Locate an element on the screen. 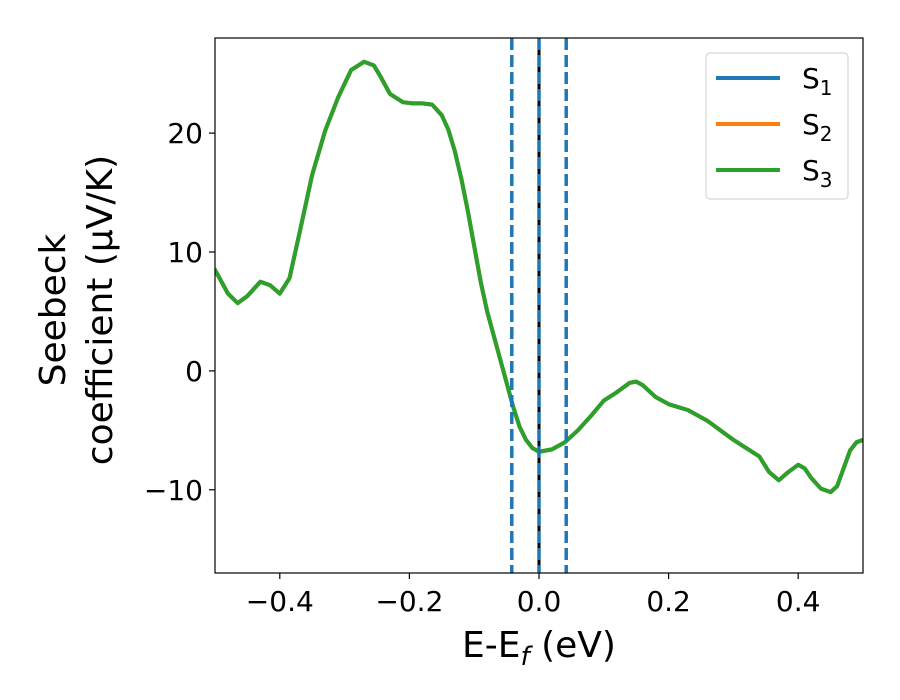  x-tick-label: −0.4 is located at coordinates (280, 601).